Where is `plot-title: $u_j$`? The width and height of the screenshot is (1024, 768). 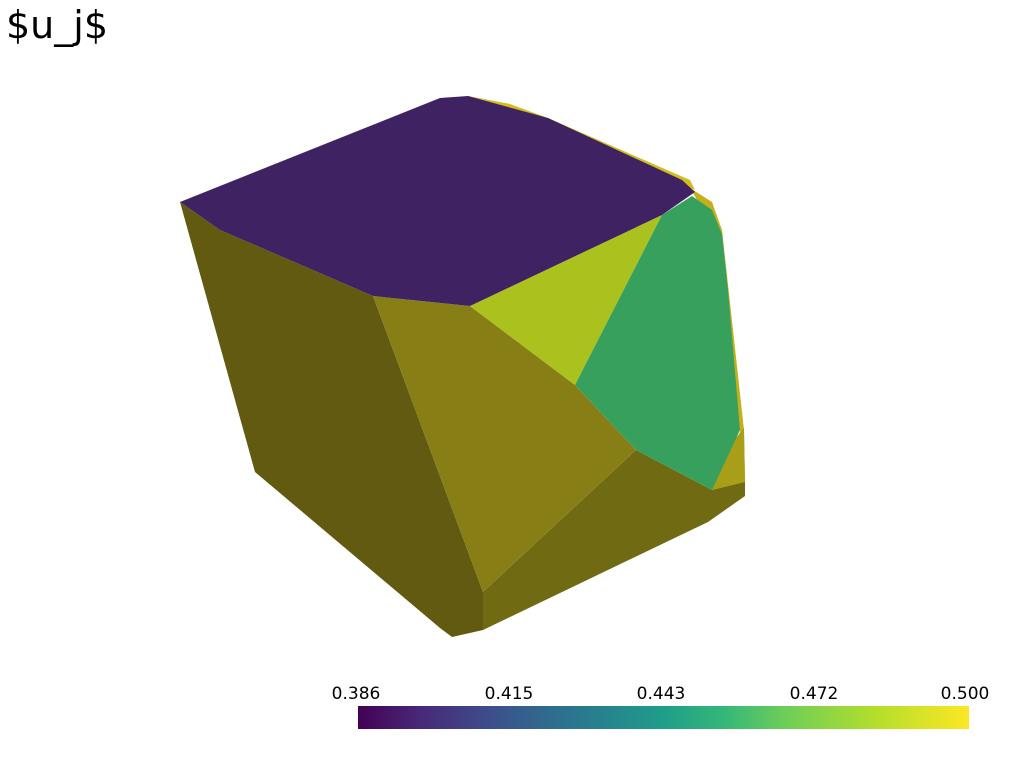
plot-title: $u_j$ is located at coordinates (57, 25).